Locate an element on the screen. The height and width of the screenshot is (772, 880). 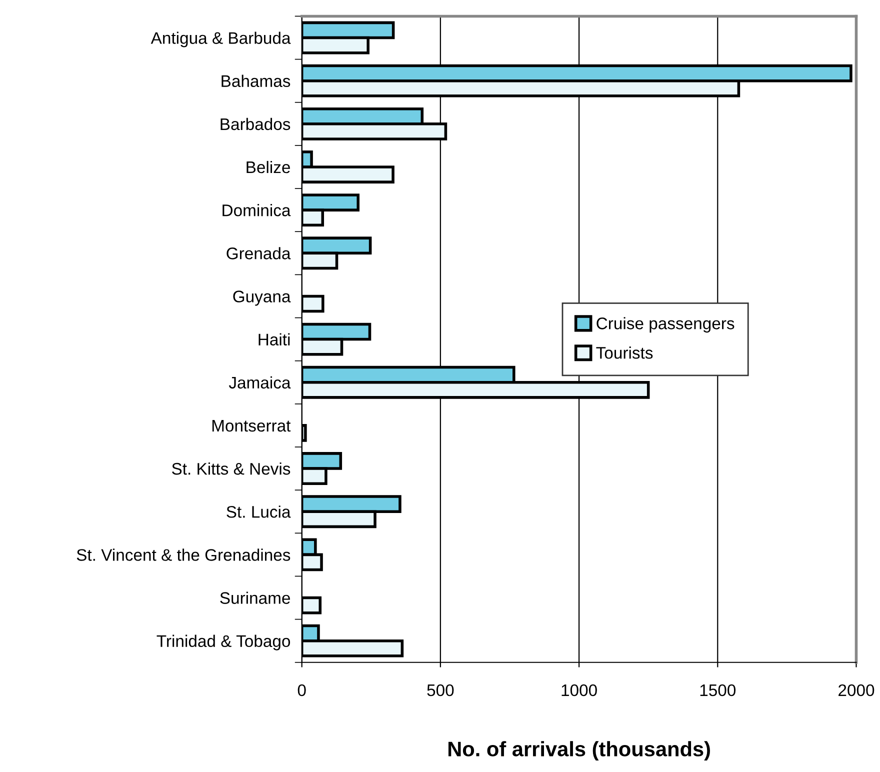
x-tick-label: 1500 is located at coordinates (718, 690).